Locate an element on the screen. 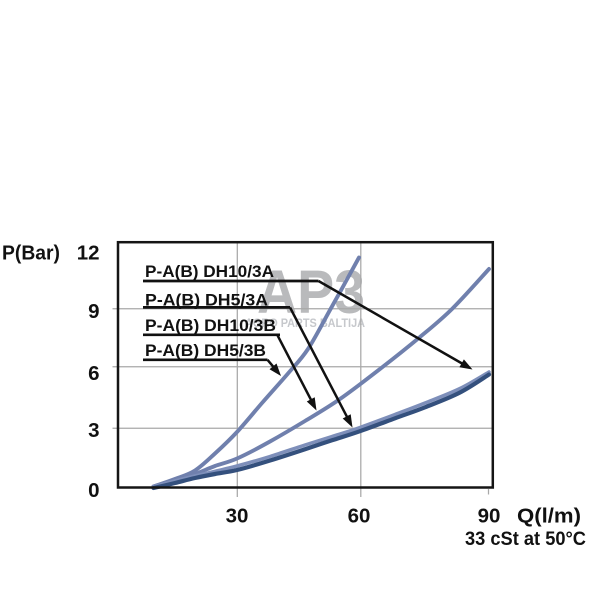 Image resolution: width=600 pixels, height=605 pixels. svg-text: 12 is located at coordinates (88, 253).